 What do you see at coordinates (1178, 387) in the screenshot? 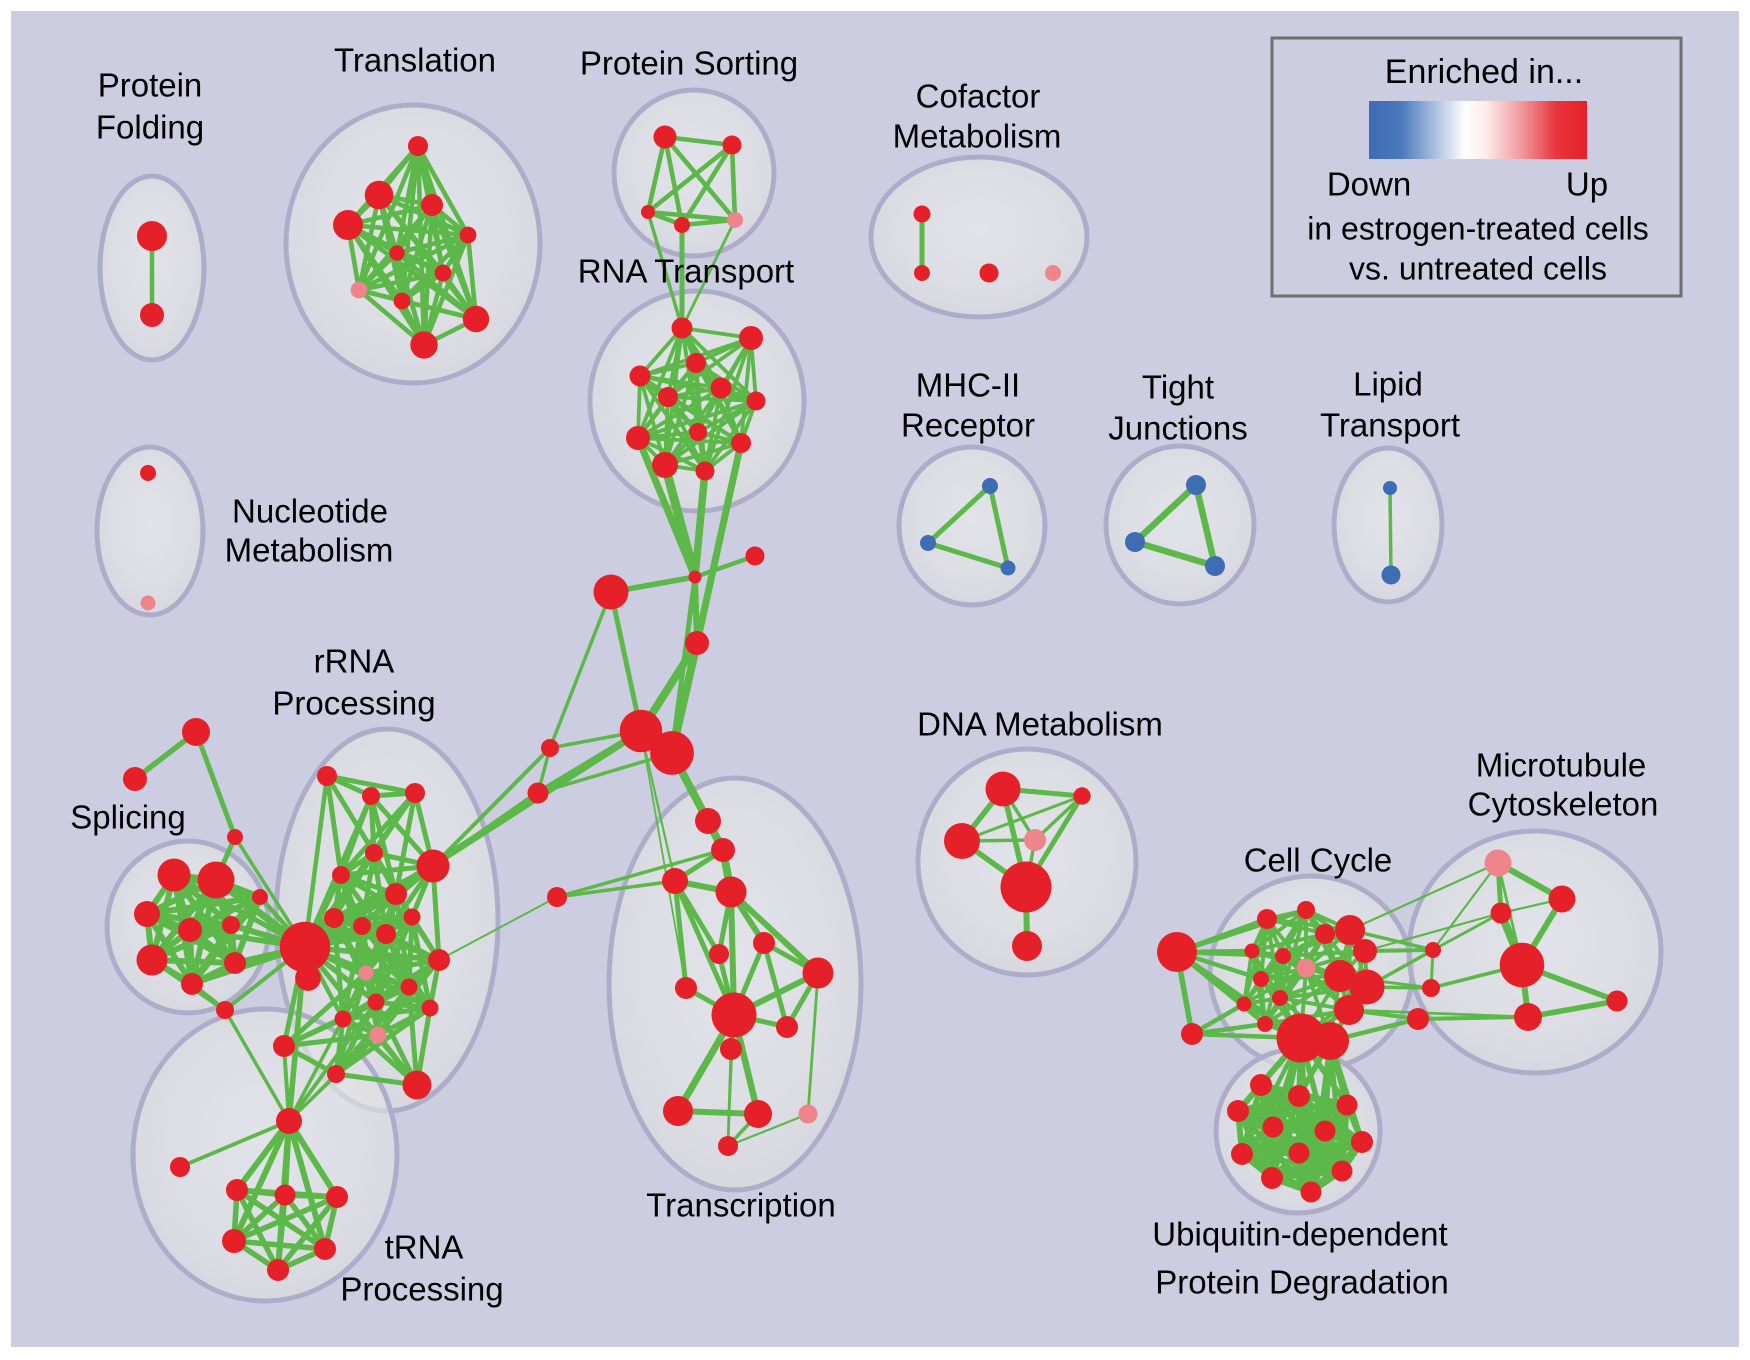
I see `svg-text: Tight` at bounding box center [1178, 387].